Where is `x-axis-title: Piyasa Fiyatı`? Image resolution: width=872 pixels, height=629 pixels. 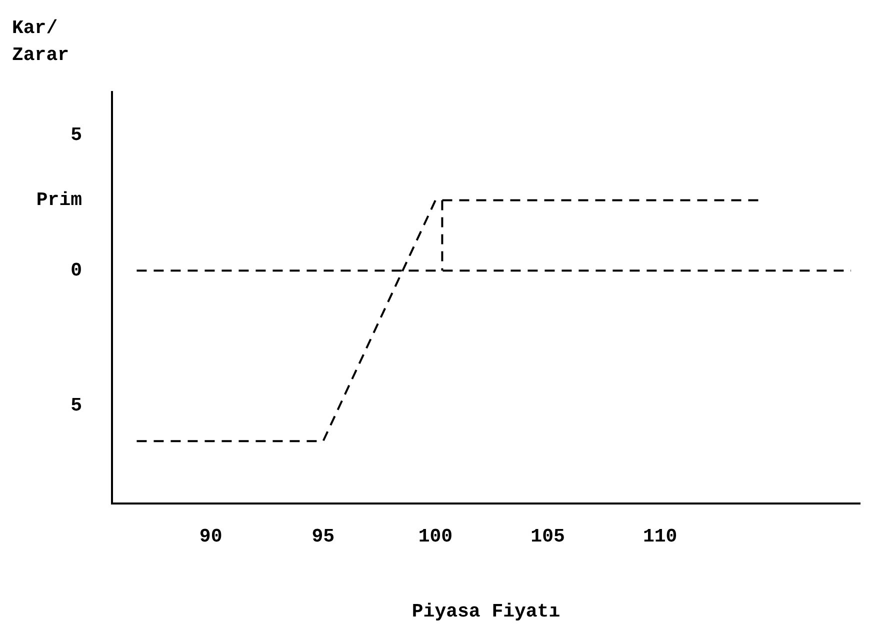 x-axis-title: Piyasa Fiyatı is located at coordinates (486, 611).